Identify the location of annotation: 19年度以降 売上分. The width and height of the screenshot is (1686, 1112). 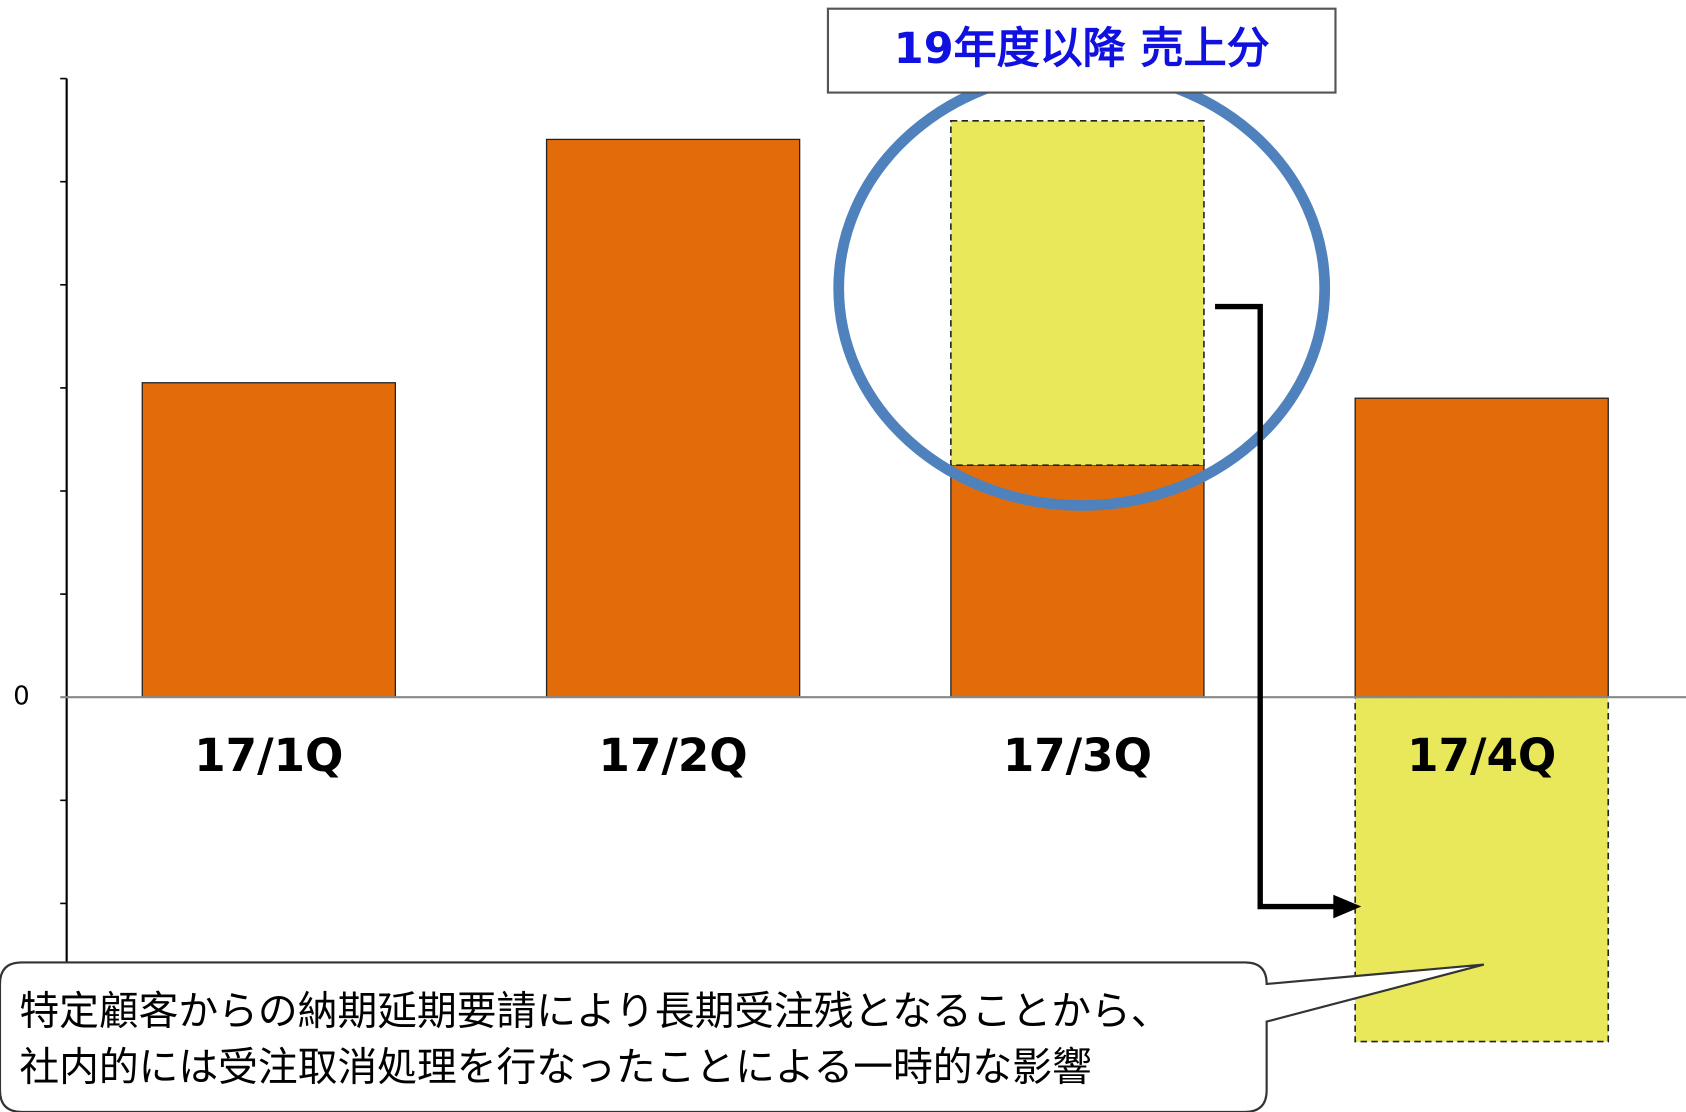
(1082, 49).